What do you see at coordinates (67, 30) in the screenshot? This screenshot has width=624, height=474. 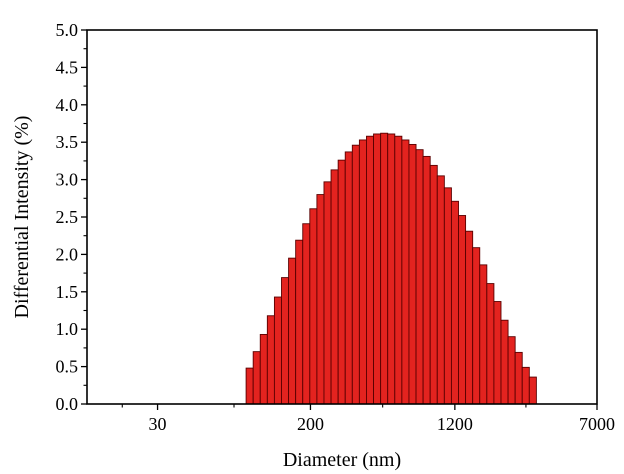 I see `y-tick-label-10: 5.0` at bounding box center [67, 30].